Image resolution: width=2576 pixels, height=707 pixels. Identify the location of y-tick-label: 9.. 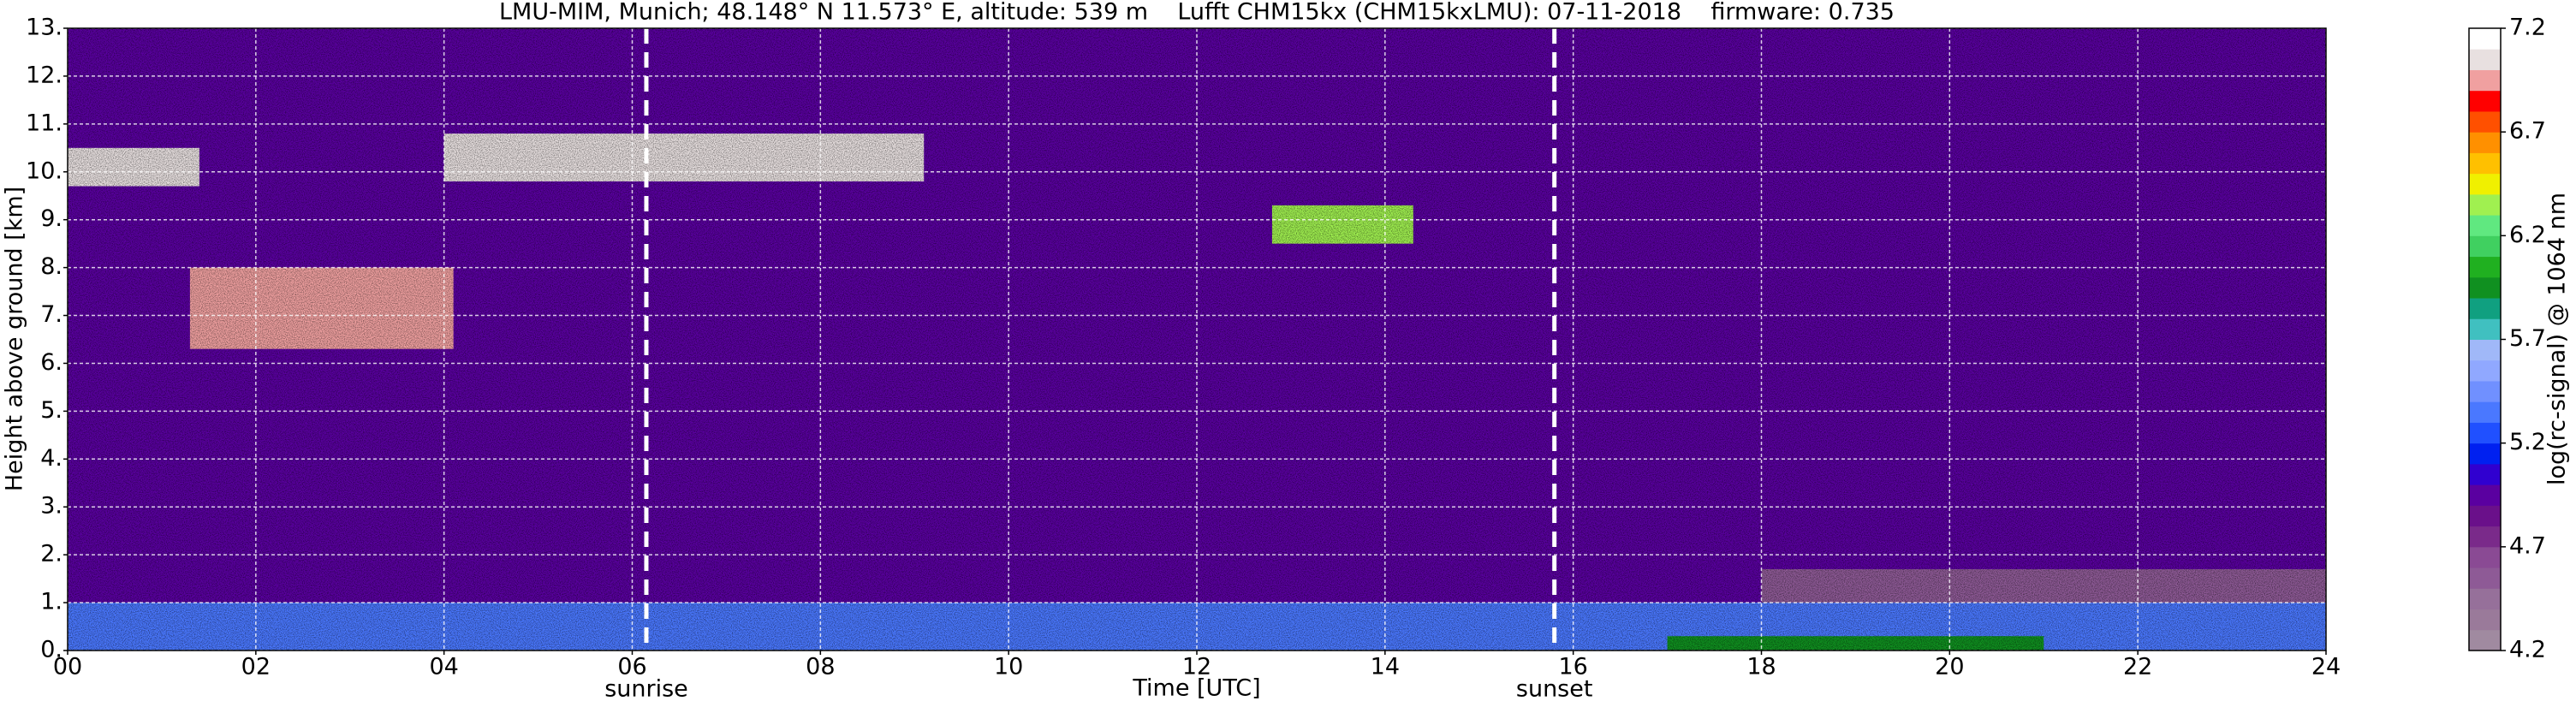
(51, 218).